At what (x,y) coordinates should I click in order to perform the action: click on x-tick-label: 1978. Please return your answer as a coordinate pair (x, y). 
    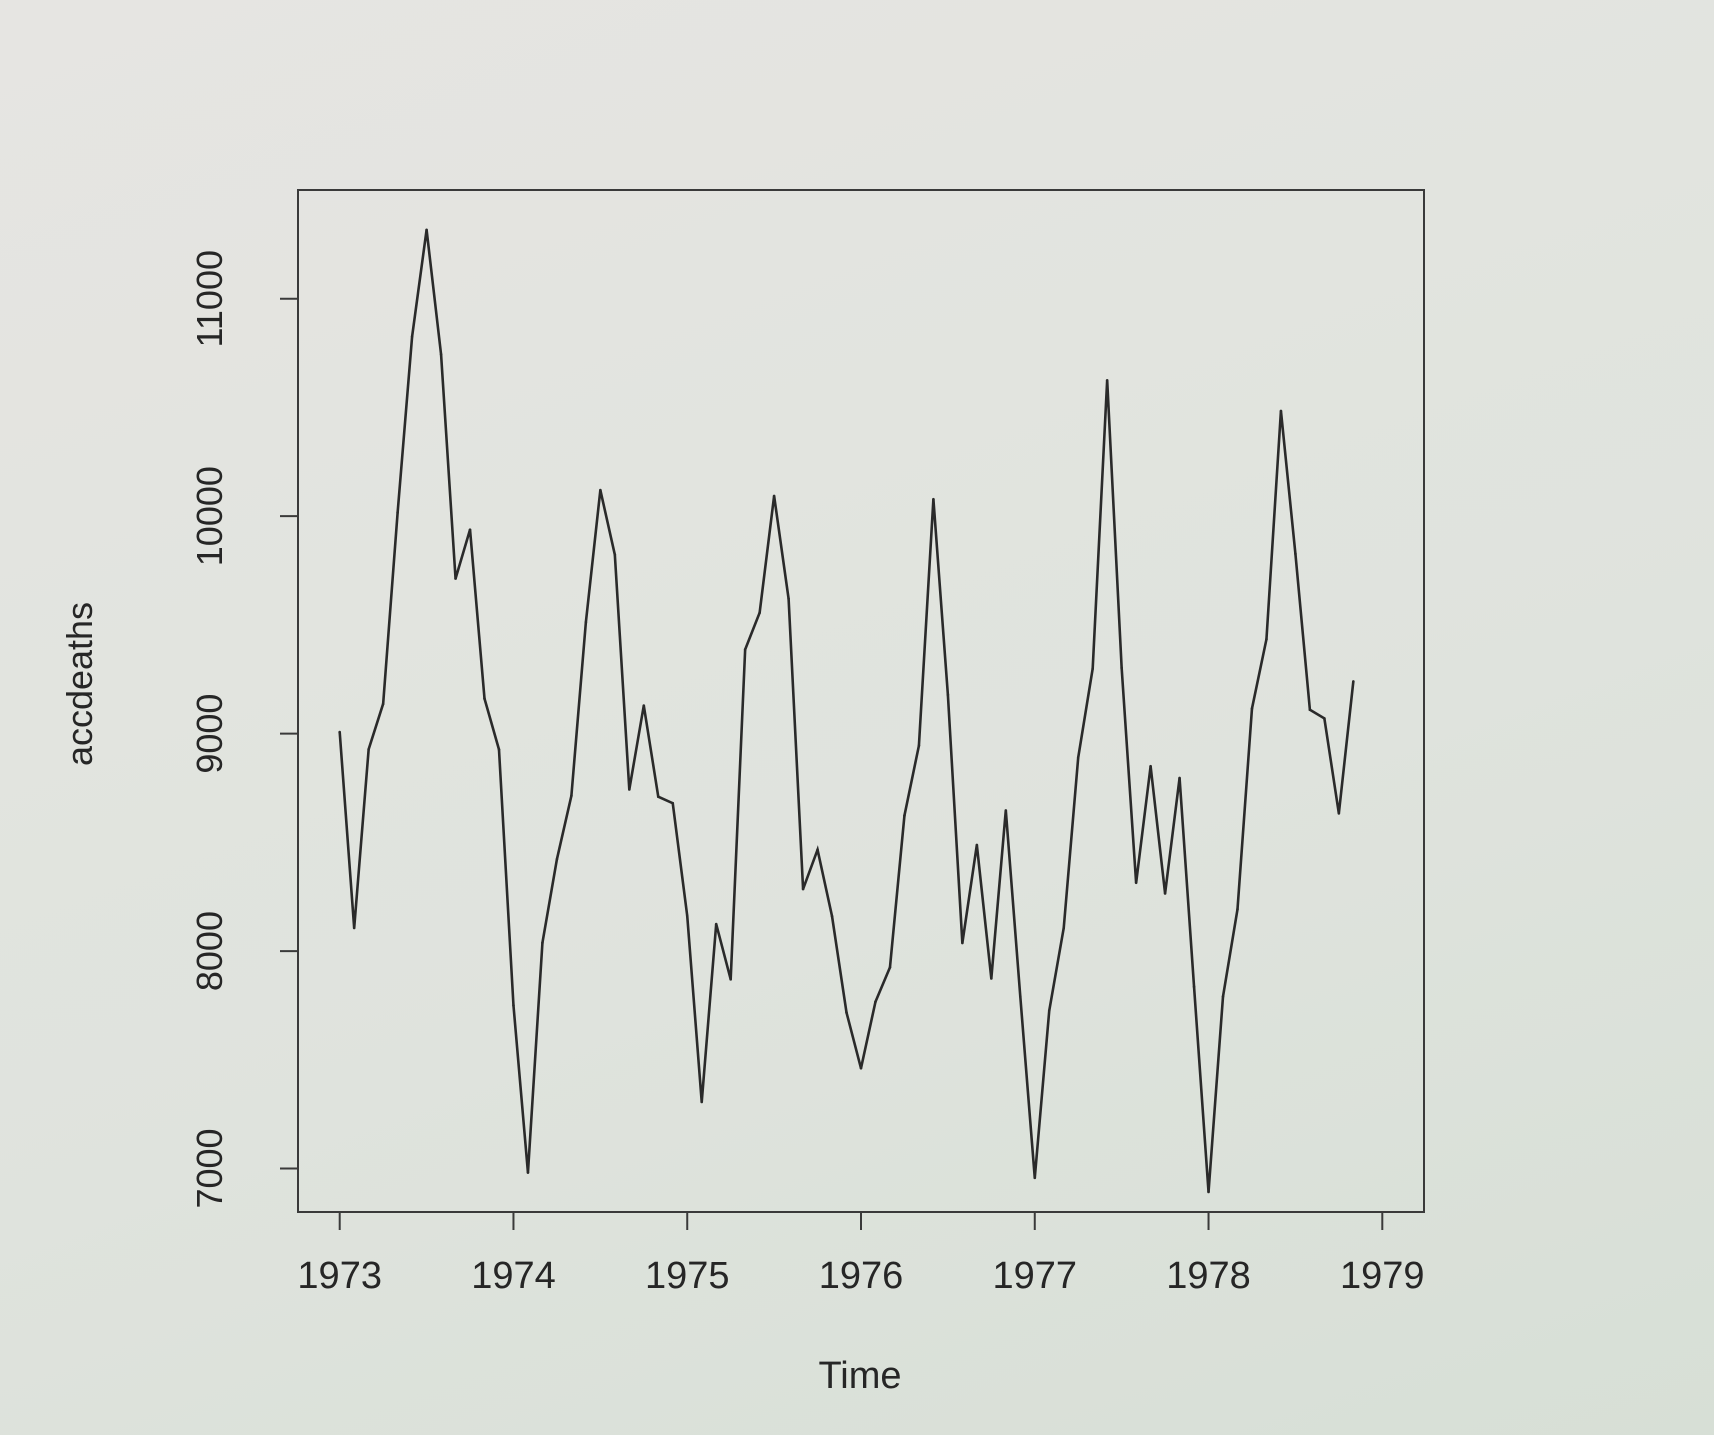
    Looking at the image, I should click on (1208, 1276).